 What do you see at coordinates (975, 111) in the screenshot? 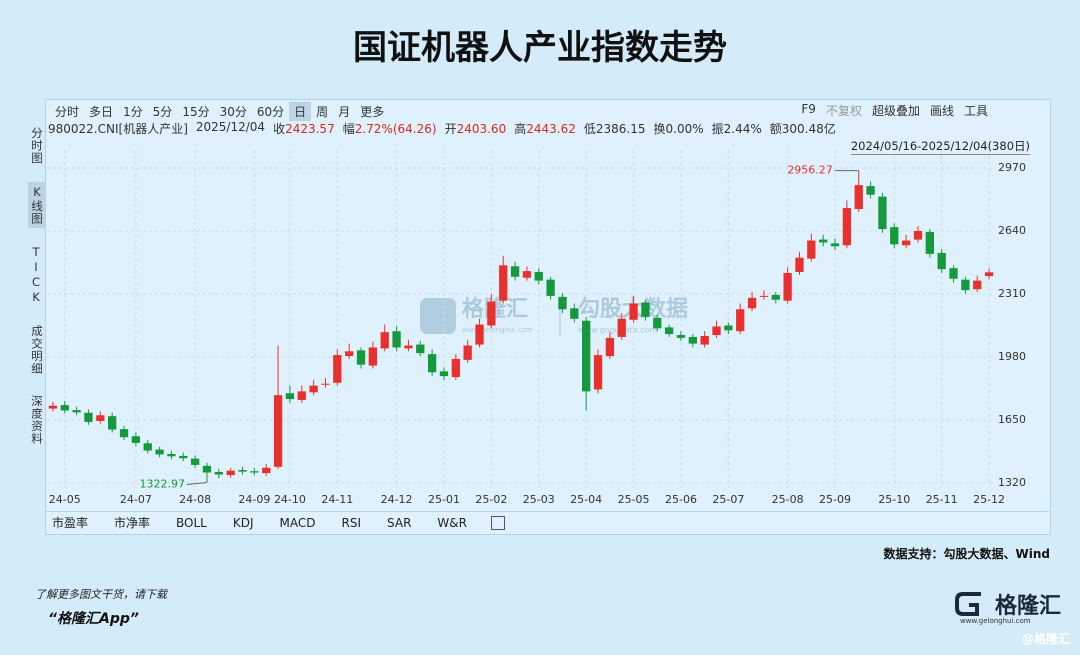
I see `tool-button: 工具` at bounding box center [975, 111].